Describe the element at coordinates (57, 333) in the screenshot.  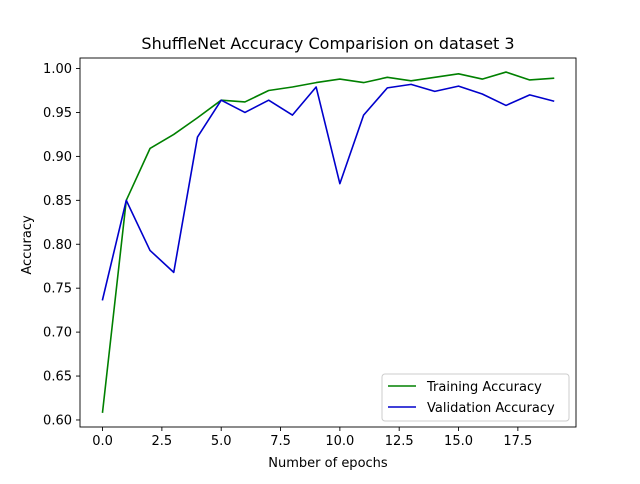
I see `y-tick-label: 0.70` at that location.